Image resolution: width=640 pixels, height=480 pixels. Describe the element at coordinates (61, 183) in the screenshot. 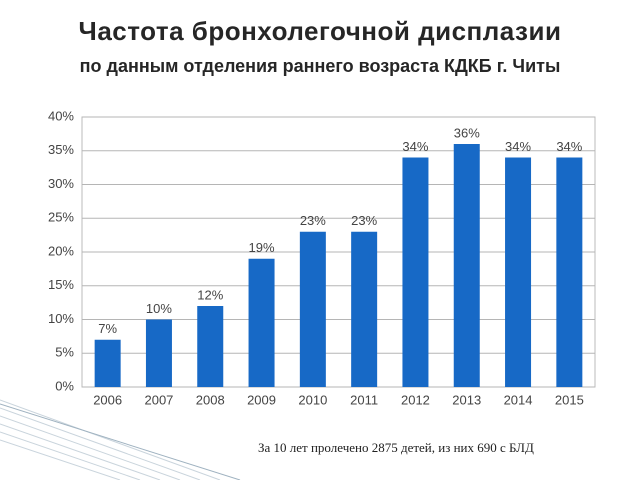

I see `y-tick-label: 30%` at that location.